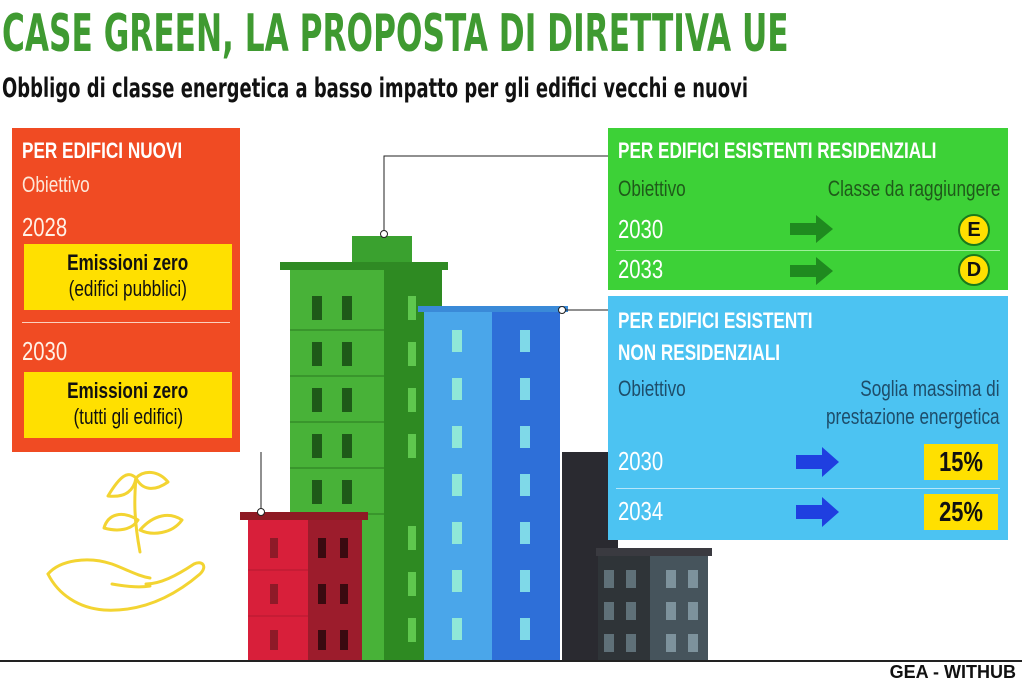  Describe the element at coordinates (126, 322) in the screenshot. I see `new-buildings-divider` at that location.